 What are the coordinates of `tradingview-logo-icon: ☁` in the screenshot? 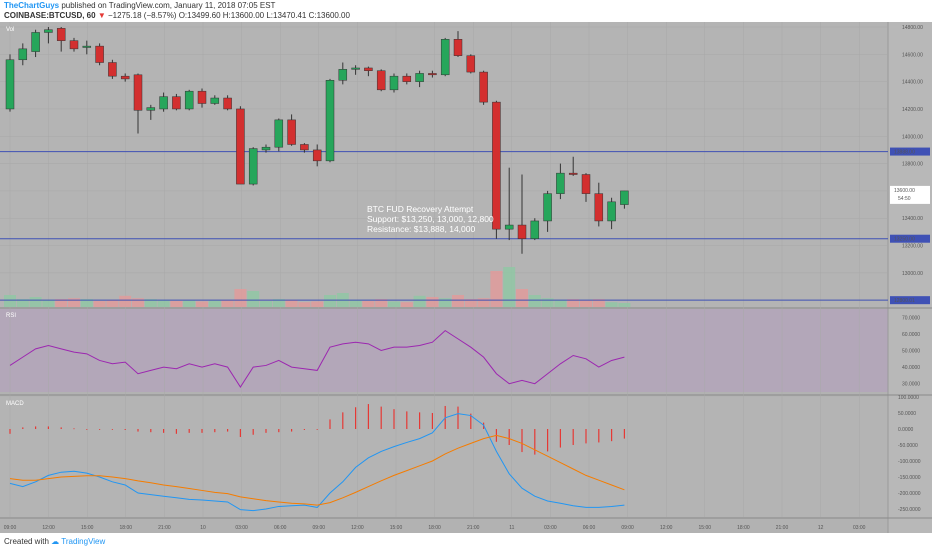 It's located at (55, 541).